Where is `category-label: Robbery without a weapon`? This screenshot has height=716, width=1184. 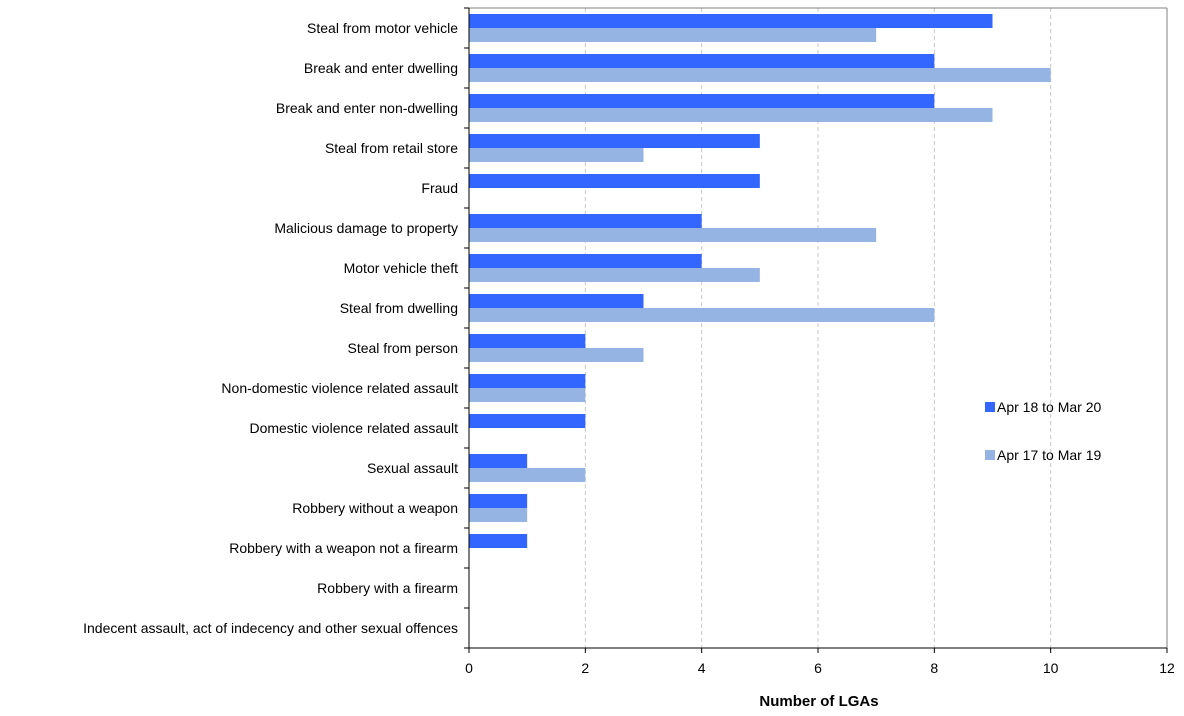
category-label: Robbery without a weapon is located at coordinates (375, 508).